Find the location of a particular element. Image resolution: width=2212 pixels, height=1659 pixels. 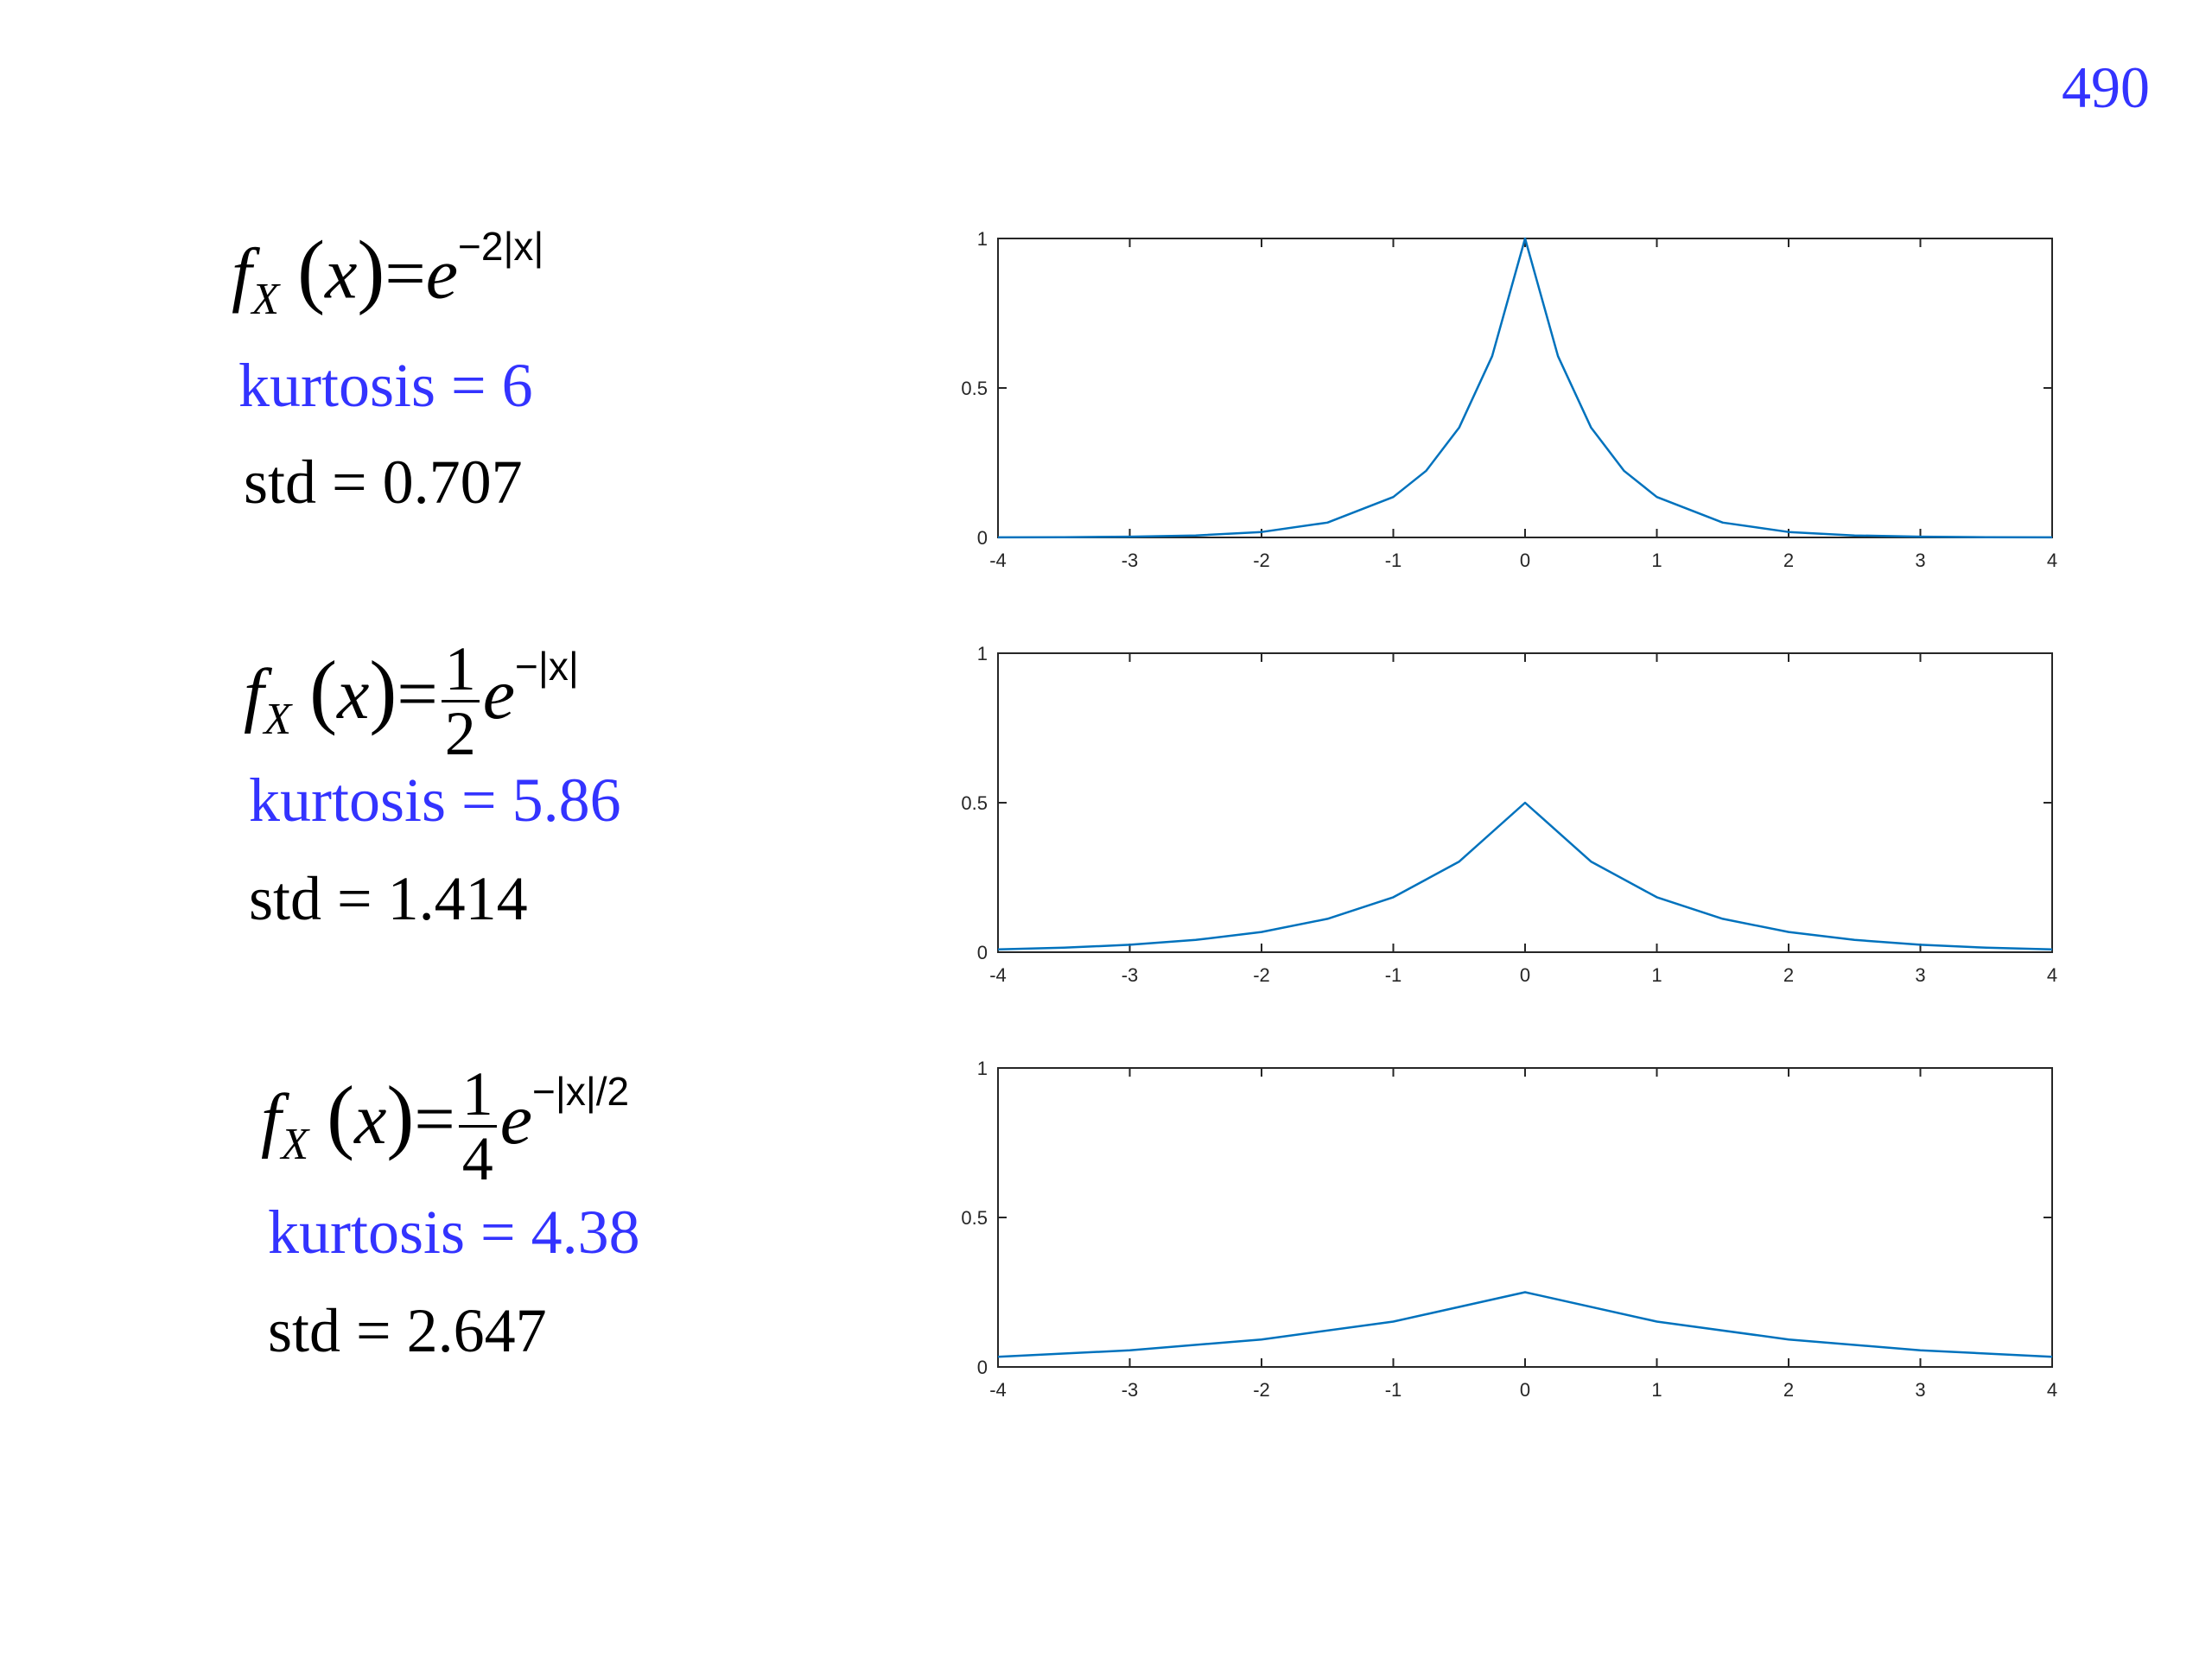

chart-2: -4 -3 -2 -1 0 1 2 3 4 0 0.5 1 is located at coordinates (1509, 814).